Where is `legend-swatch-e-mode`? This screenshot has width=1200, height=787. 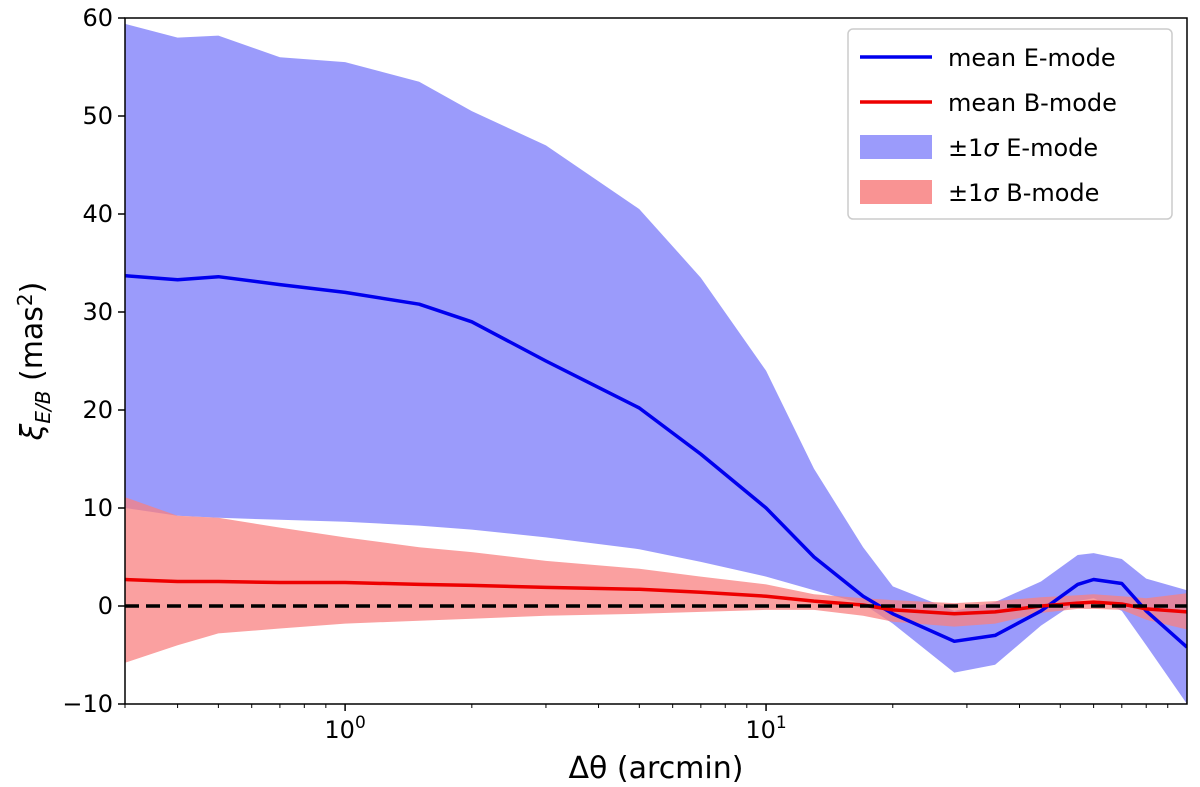 legend-swatch-e-mode is located at coordinates (896, 147).